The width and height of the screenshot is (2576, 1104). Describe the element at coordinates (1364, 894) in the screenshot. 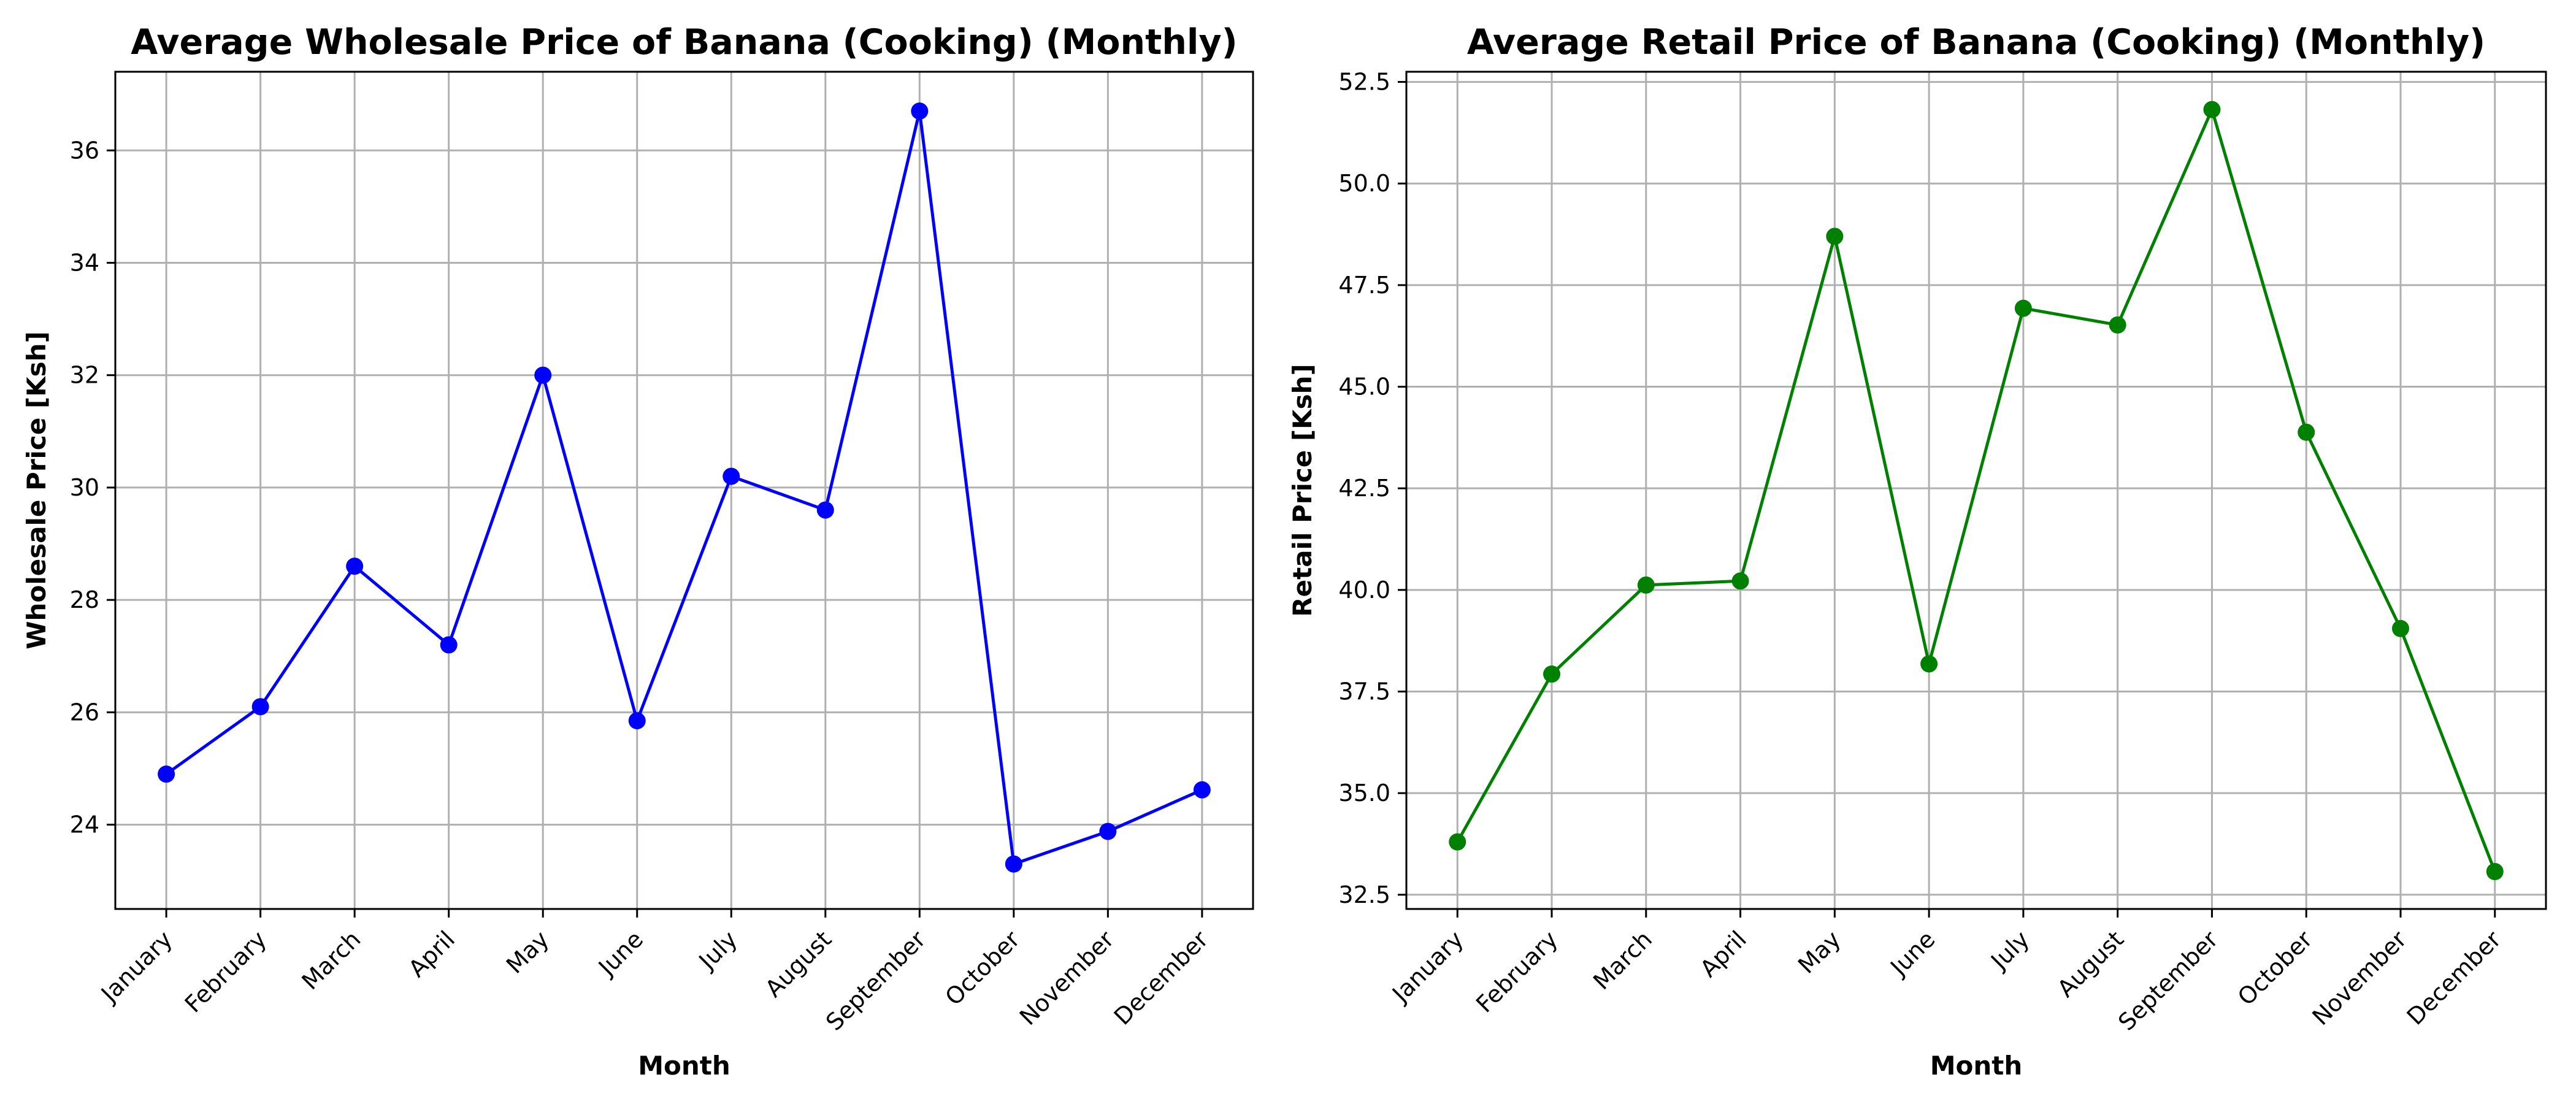

I see `retail-y-tick-label: 32.5` at that location.